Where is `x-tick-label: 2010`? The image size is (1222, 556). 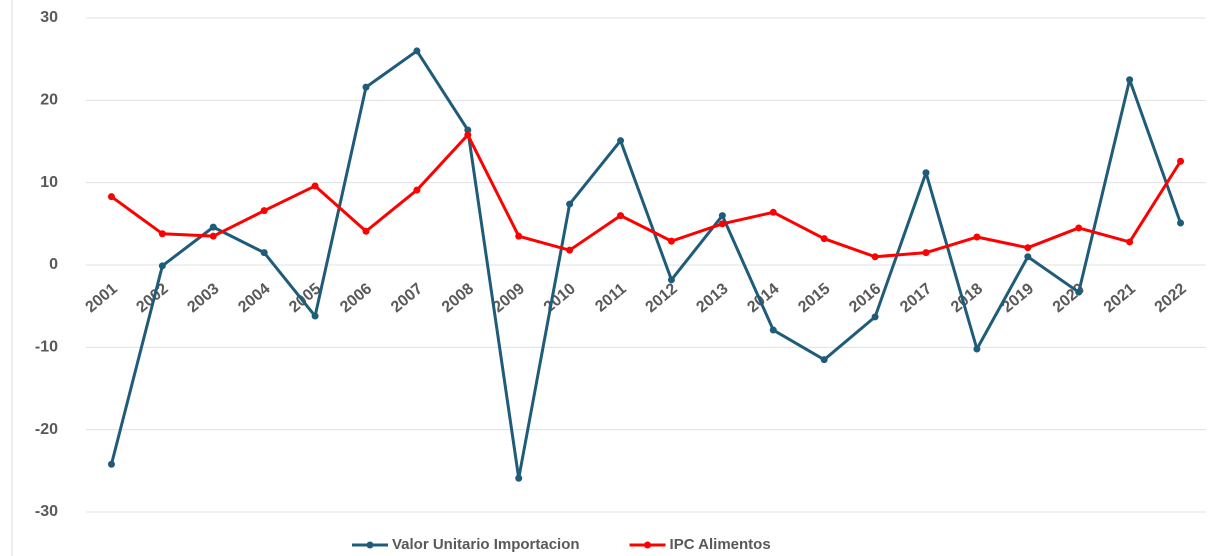 x-tick-label: 2010 is located at coordinates (560, 298).